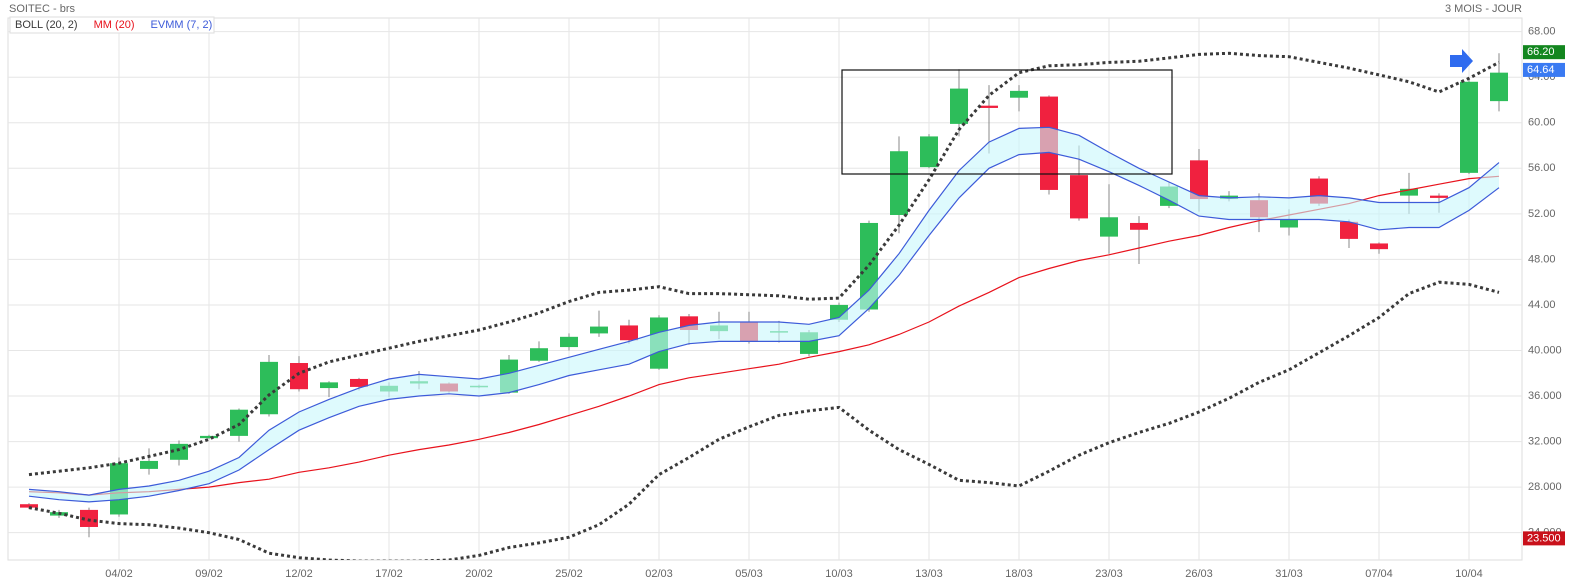  What do you see at coordinates (1542, 259) in the screenshot?
I see `y-tick-label: 48.00` at bounding box center [1542, 259].